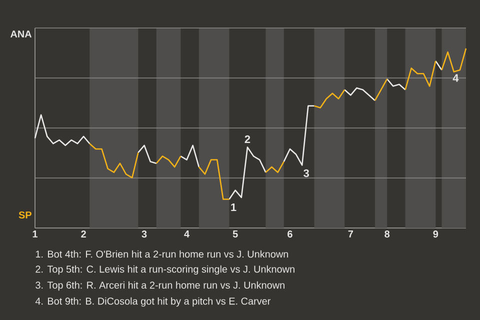  I want to click on annotation: 4, so click(455, 78).